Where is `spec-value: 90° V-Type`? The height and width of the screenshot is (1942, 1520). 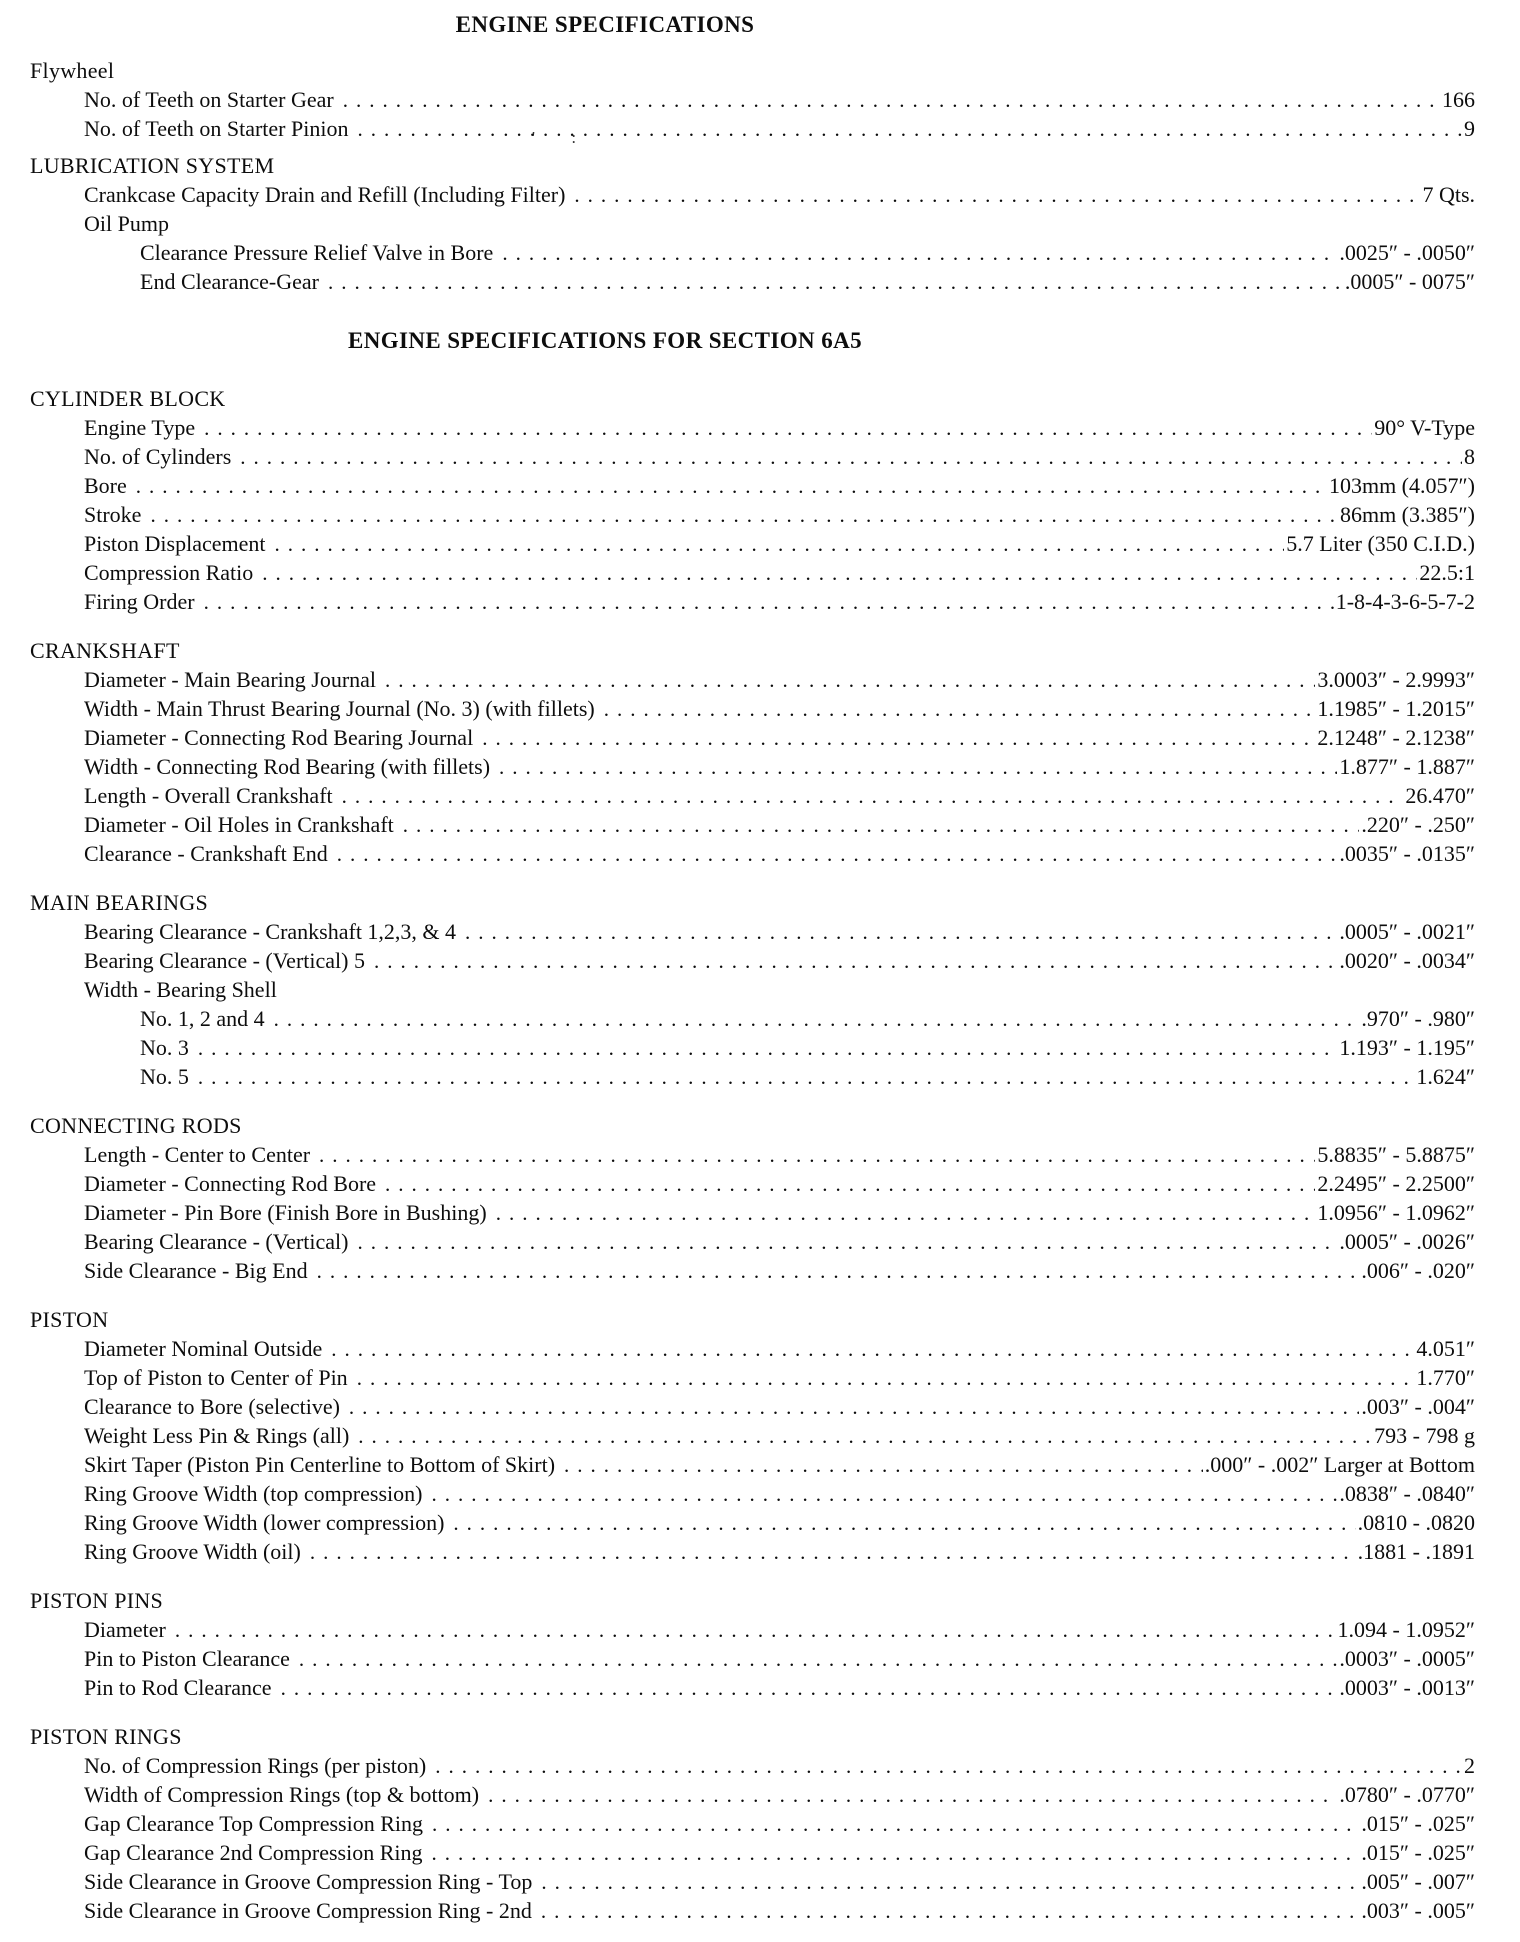 spec-value: 90° V-Type is located at coordinates (1424, 427).